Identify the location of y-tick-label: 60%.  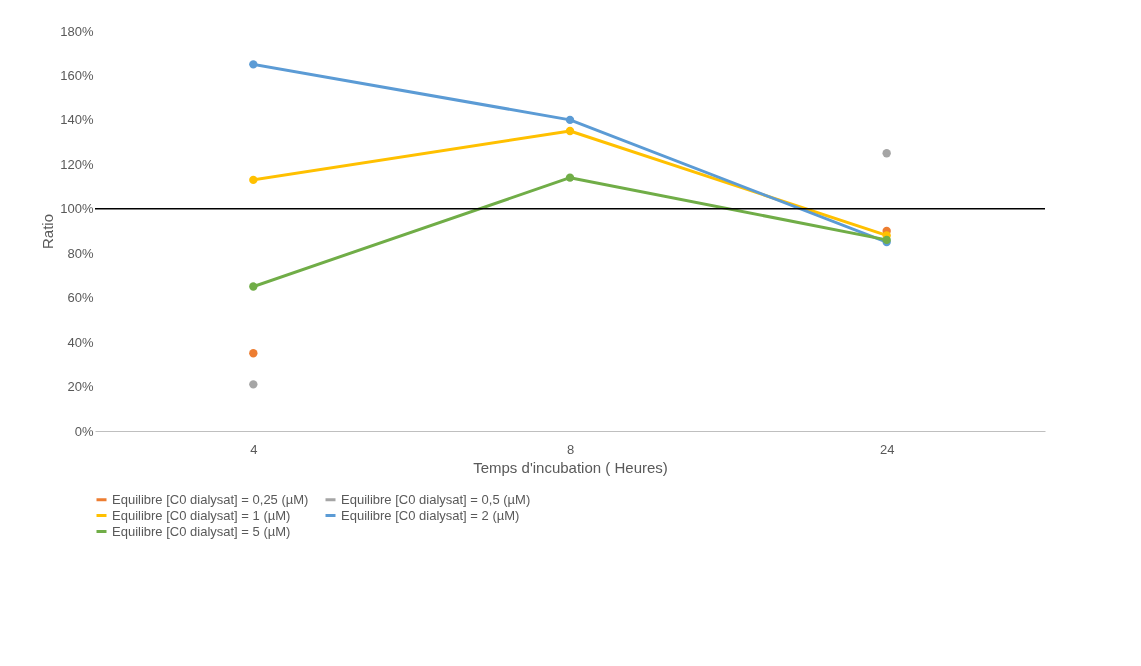
(80, 298).